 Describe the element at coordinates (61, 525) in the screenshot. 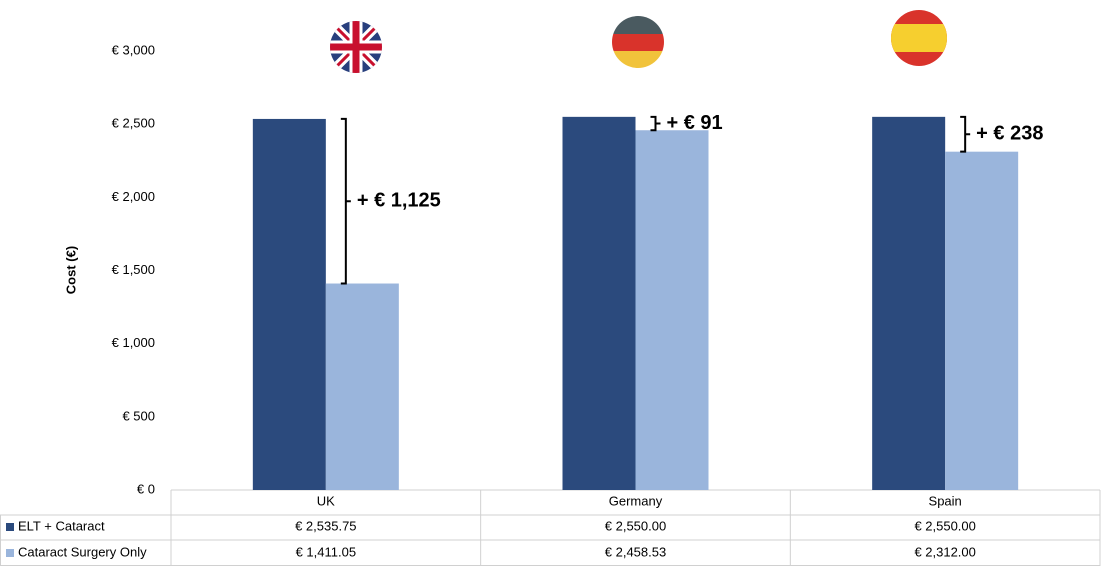

I see `legend-label: ELT + Cataract` at that location.